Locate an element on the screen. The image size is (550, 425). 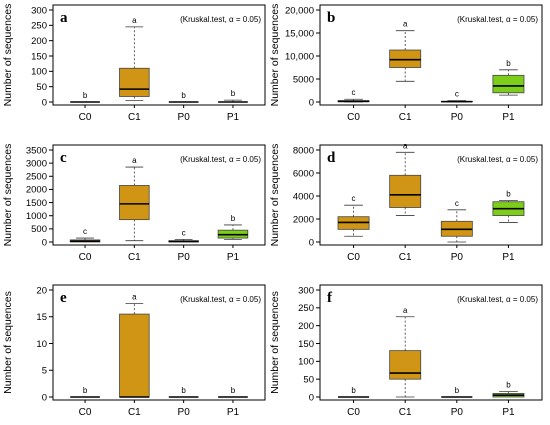
y-tick-label: 10 is located at coordinates (41, 344).